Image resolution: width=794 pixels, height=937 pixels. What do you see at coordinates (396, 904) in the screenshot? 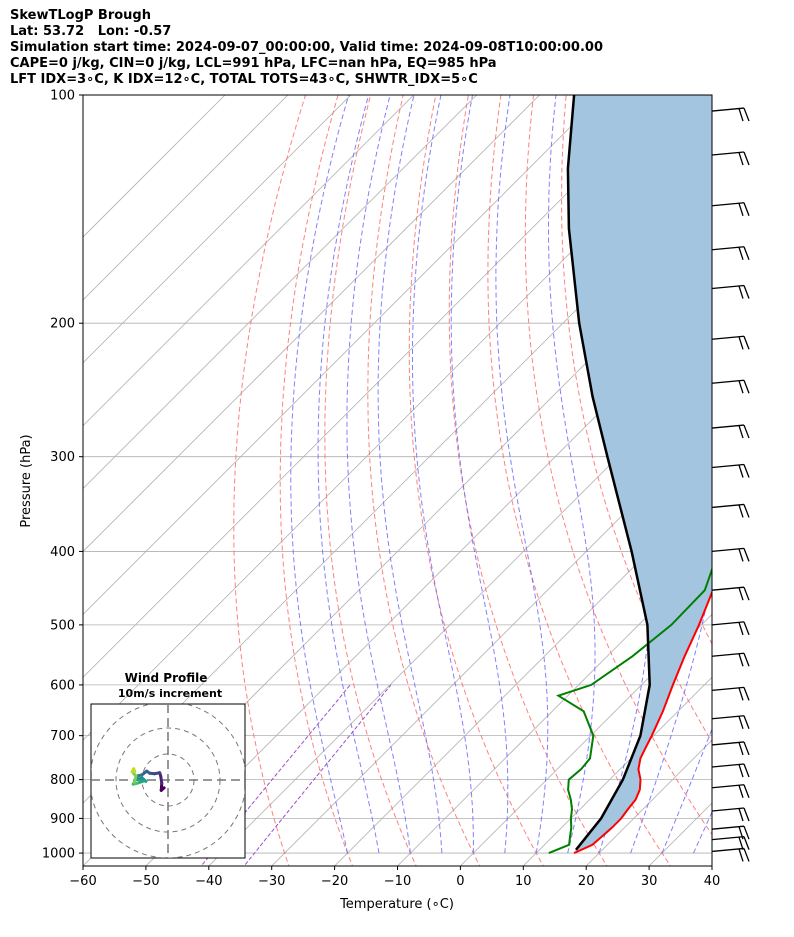
I see `x-axis-label: Temperature (∘C)` at bounding box center [396, 904].